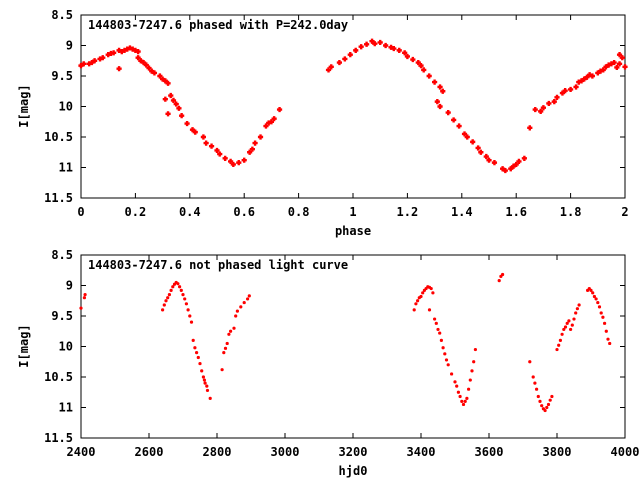  I want to click on y-tick-label: 8.5, so click(62, 255).